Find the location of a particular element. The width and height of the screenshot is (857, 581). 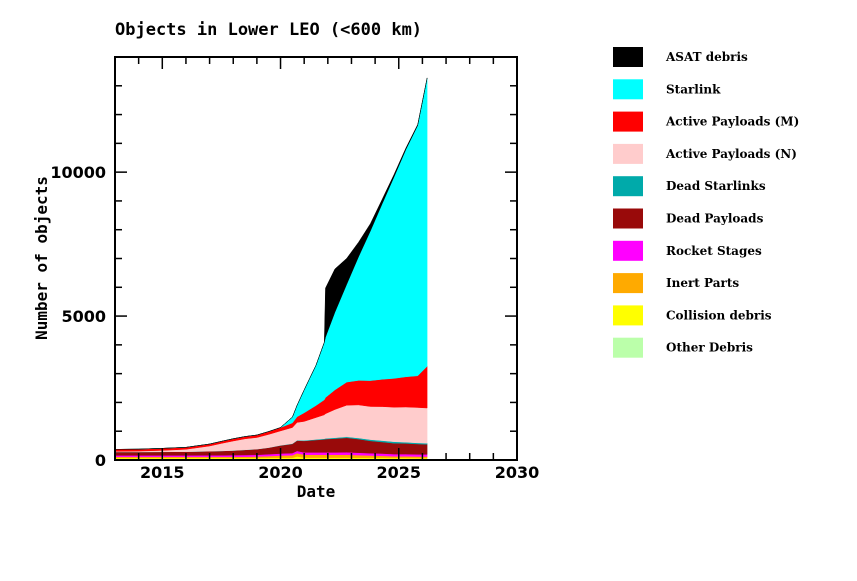

legend-item: Collision debris is located at coordinates (692, 315).